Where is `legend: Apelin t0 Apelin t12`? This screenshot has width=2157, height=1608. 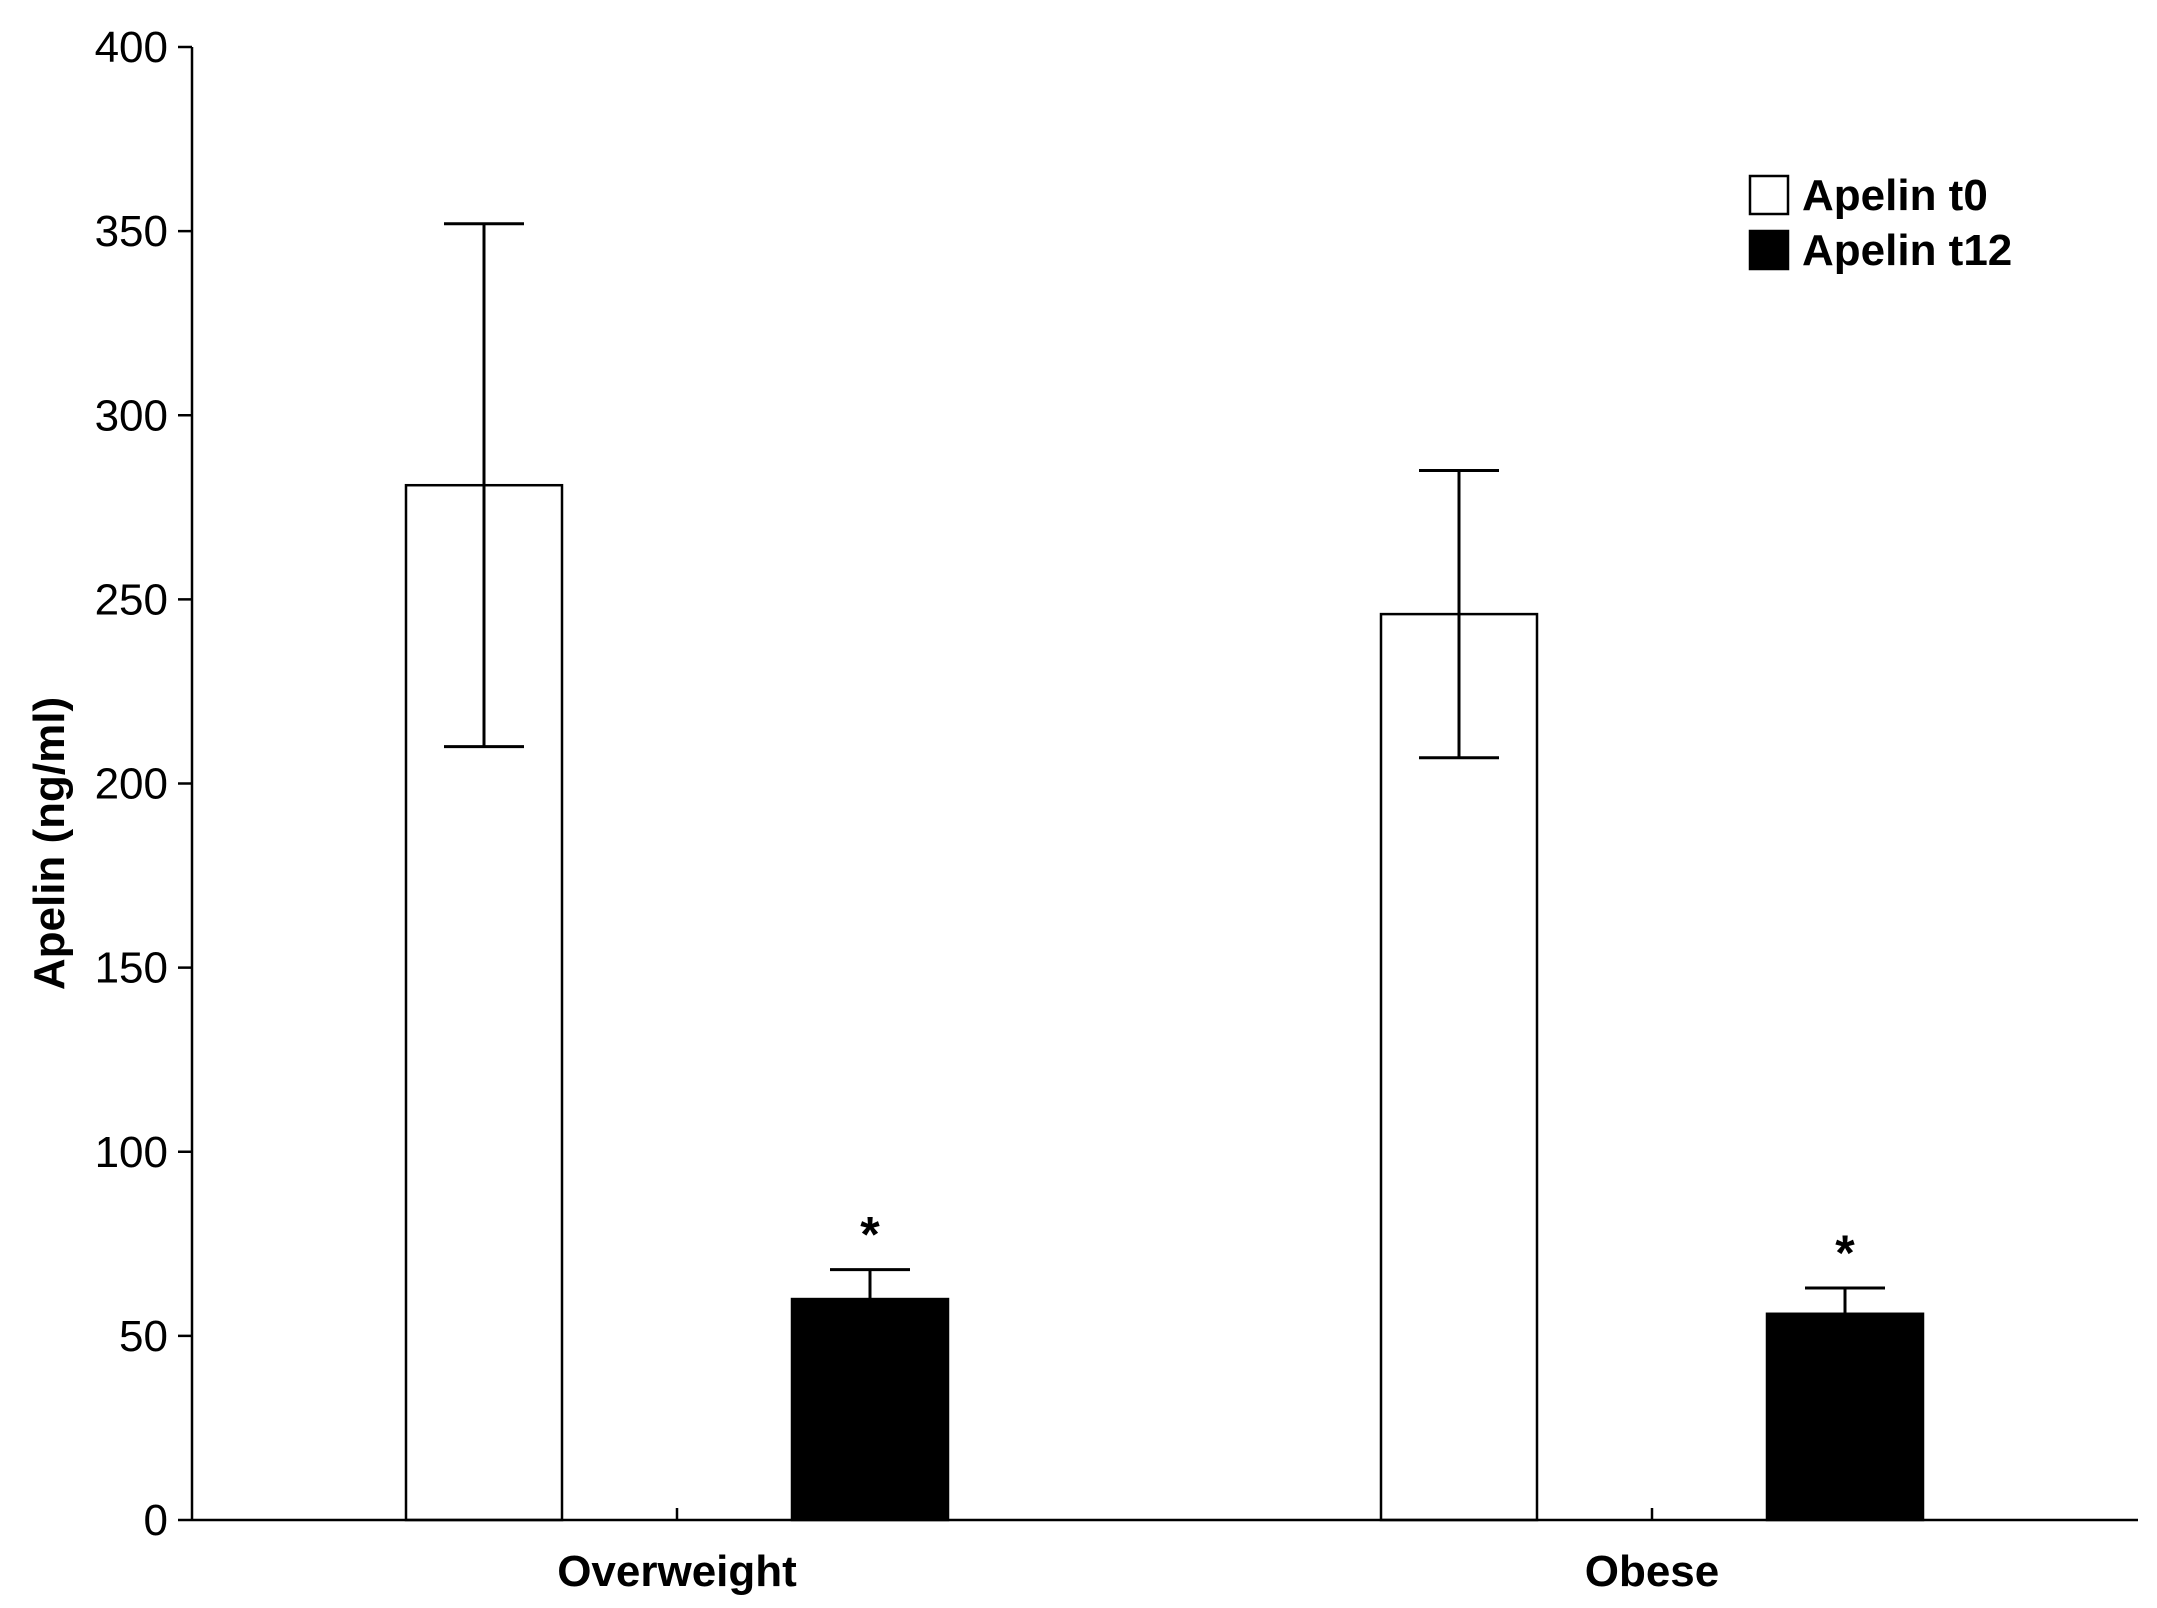
legend: Apelin t0 Apelin t12 is located at coordinates (1880, 223).